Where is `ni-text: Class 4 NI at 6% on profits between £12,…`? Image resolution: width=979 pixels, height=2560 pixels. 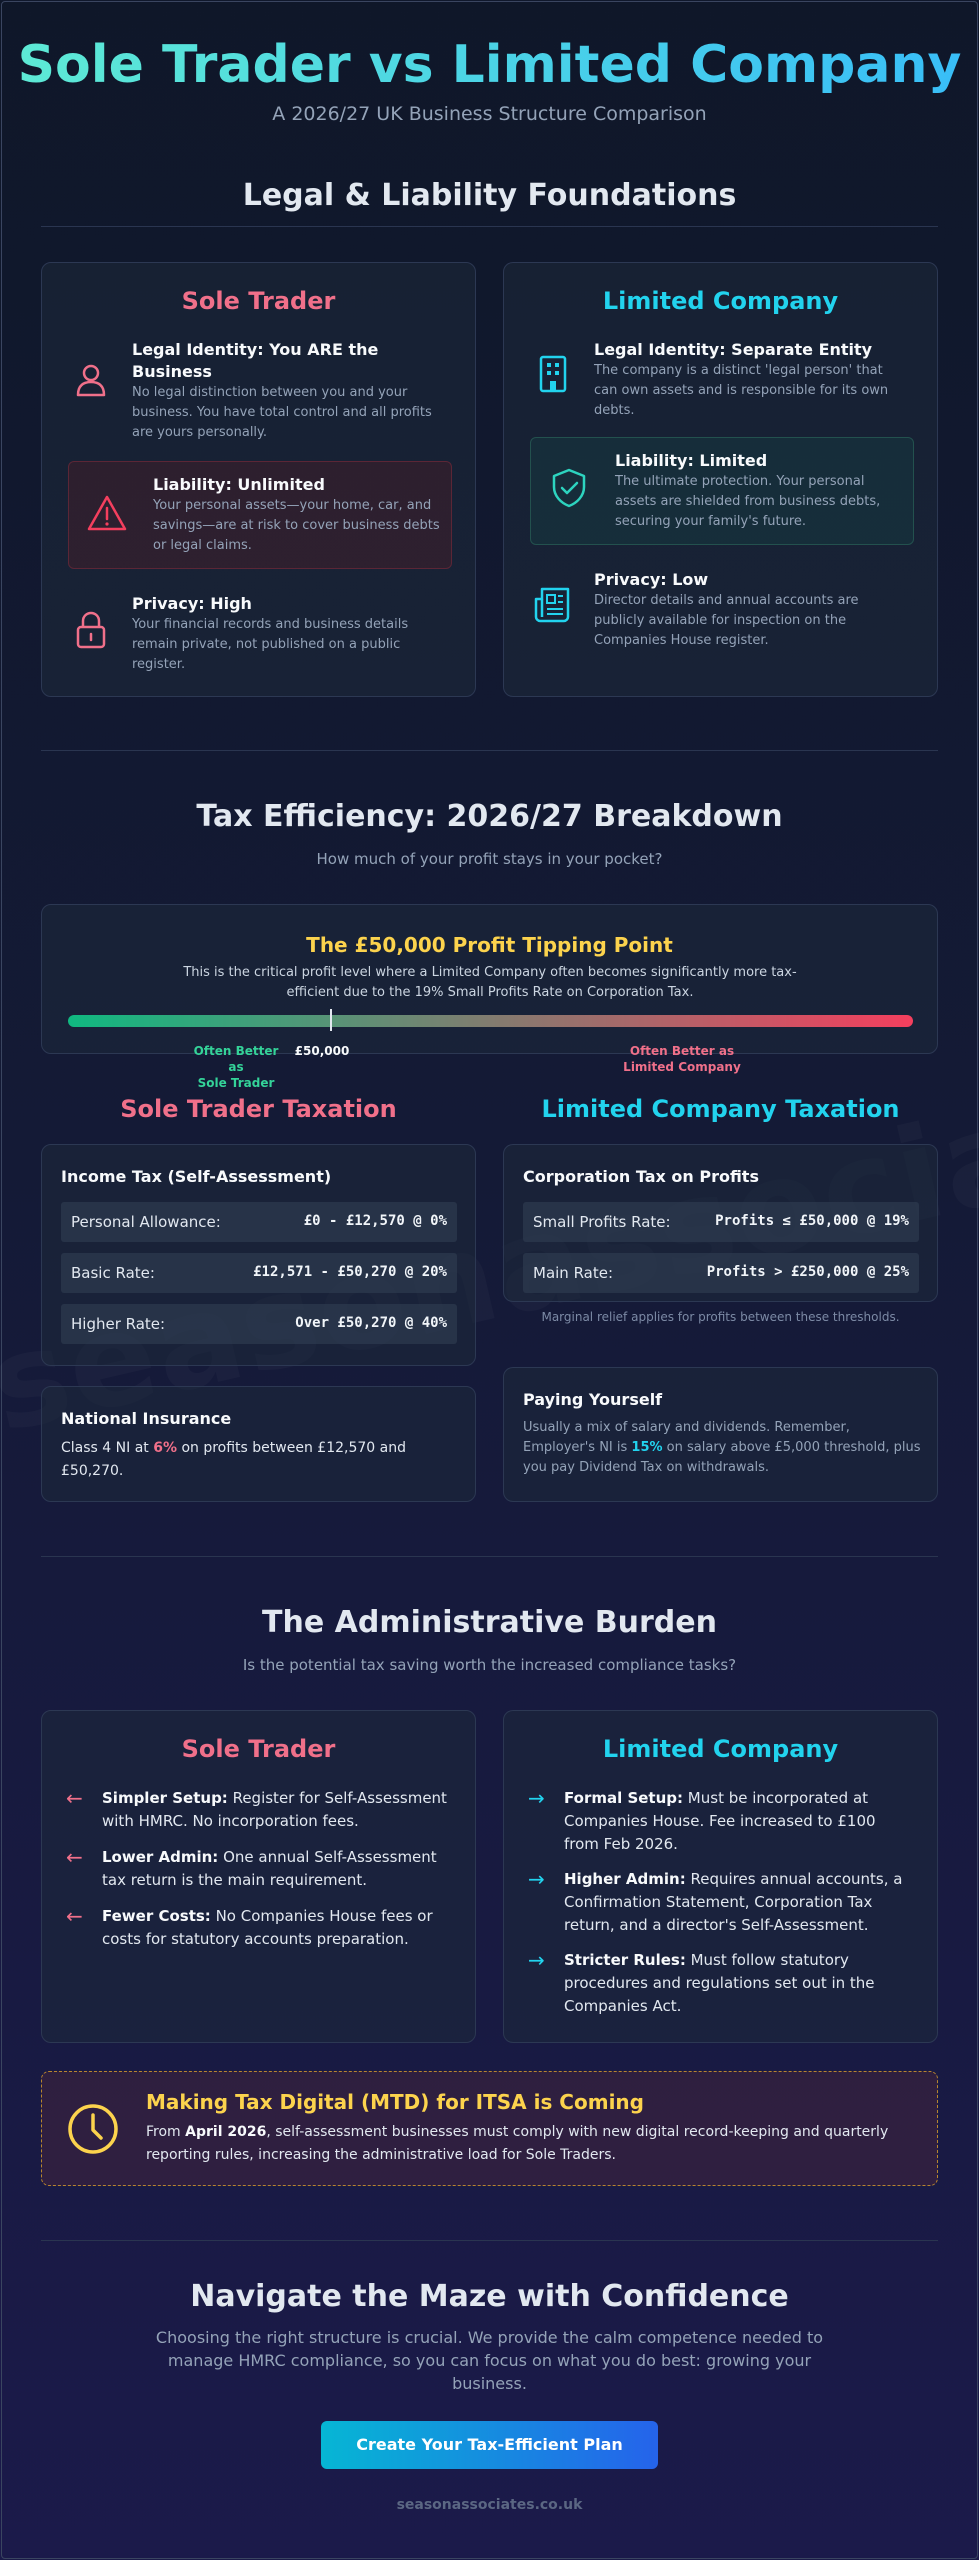 ni-text: Class 4 NI at 6% on profits between £12,… is located at coordinates (261, 1460).